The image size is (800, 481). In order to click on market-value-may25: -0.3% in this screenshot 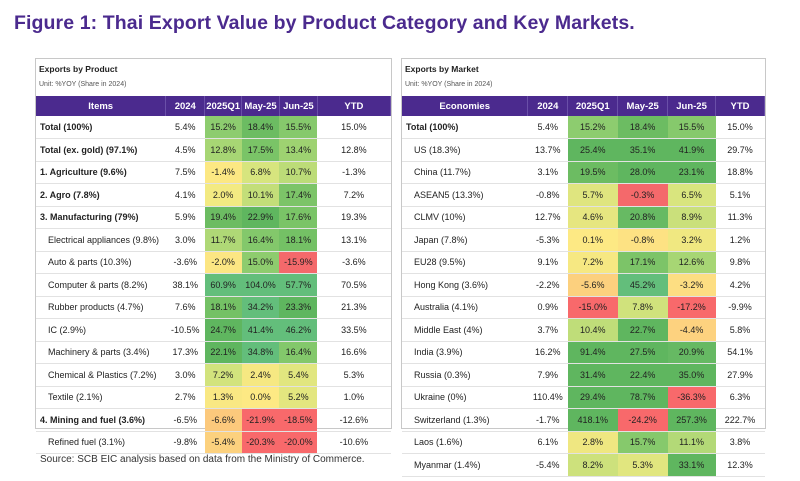, I will do `click(642, 195)`.